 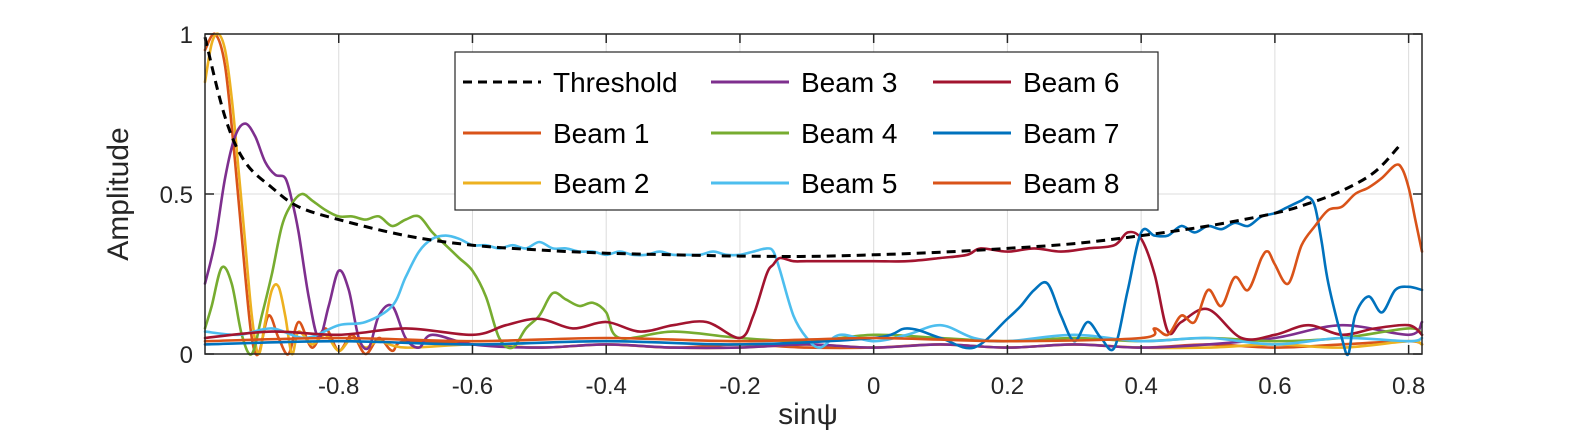 What do you see at coordinates (873, 386) in the screenshot?
I see `x-tick-label: 0` at bounding box center [873, 386].